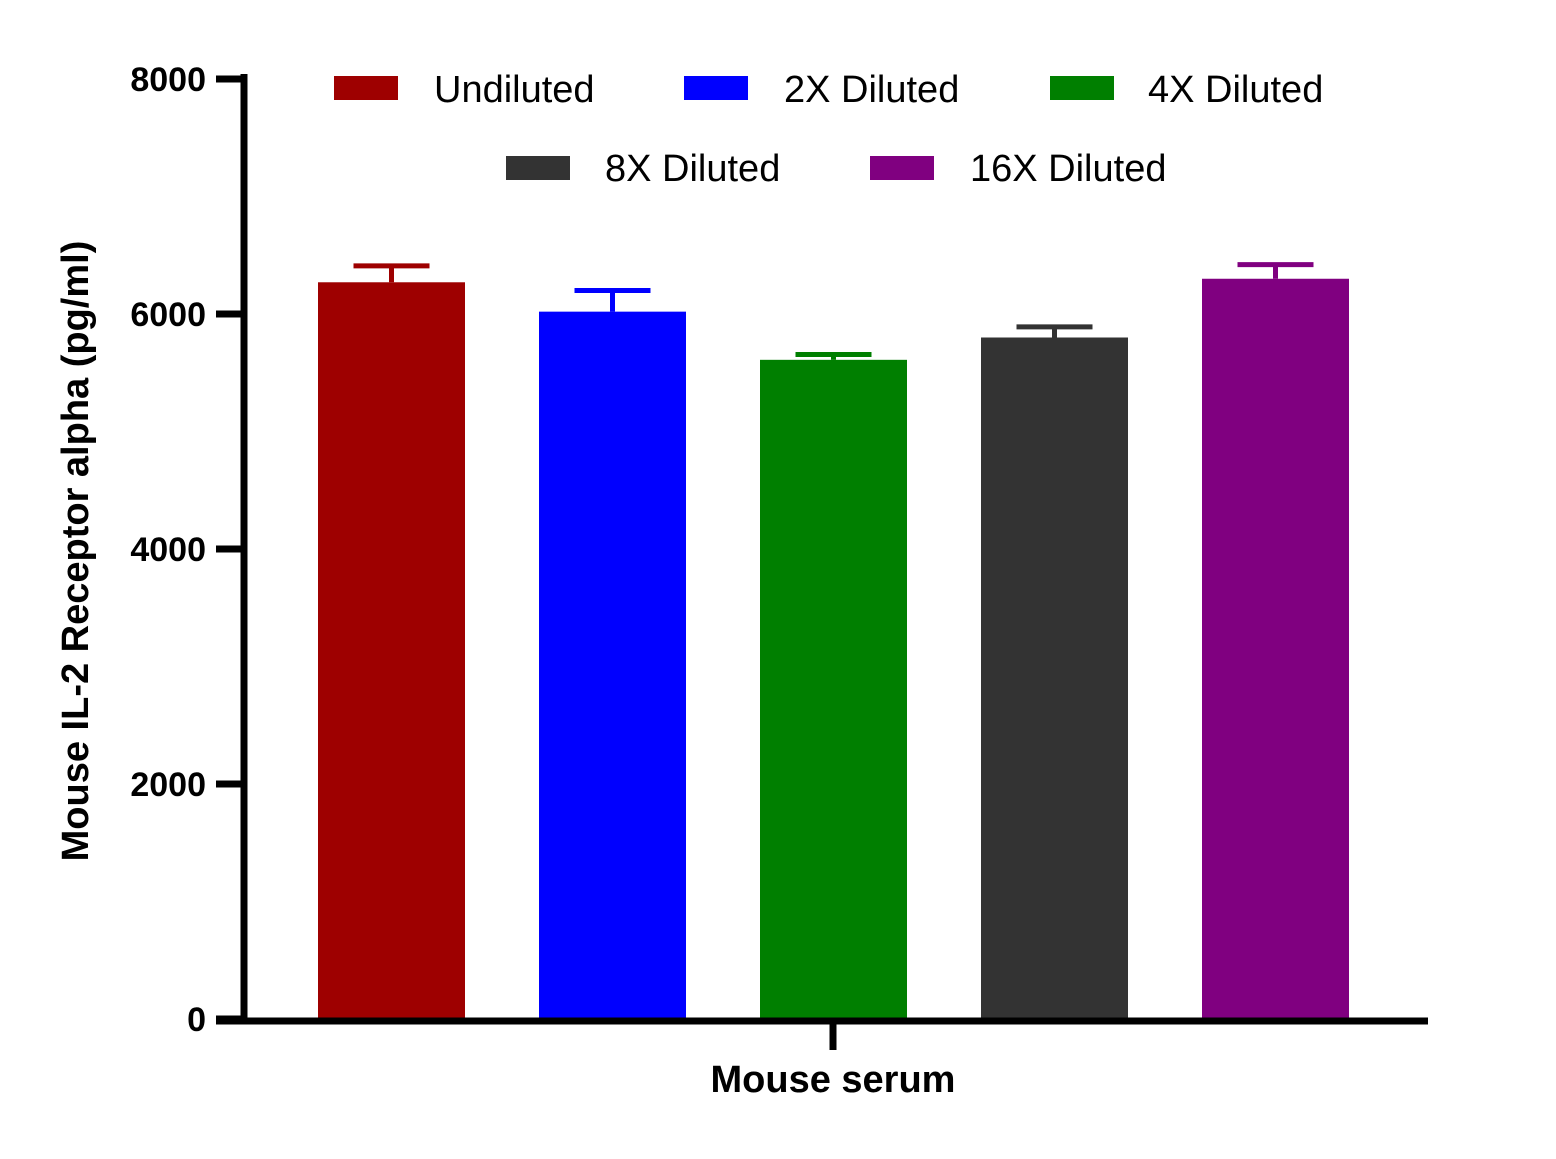 This screenshot has height=1159, width=1556. What do you see at coordinates (1068, 169) in the screenshot?
I see `legend-label-5: 16X Diluted` at bounding box center [1068, 169].